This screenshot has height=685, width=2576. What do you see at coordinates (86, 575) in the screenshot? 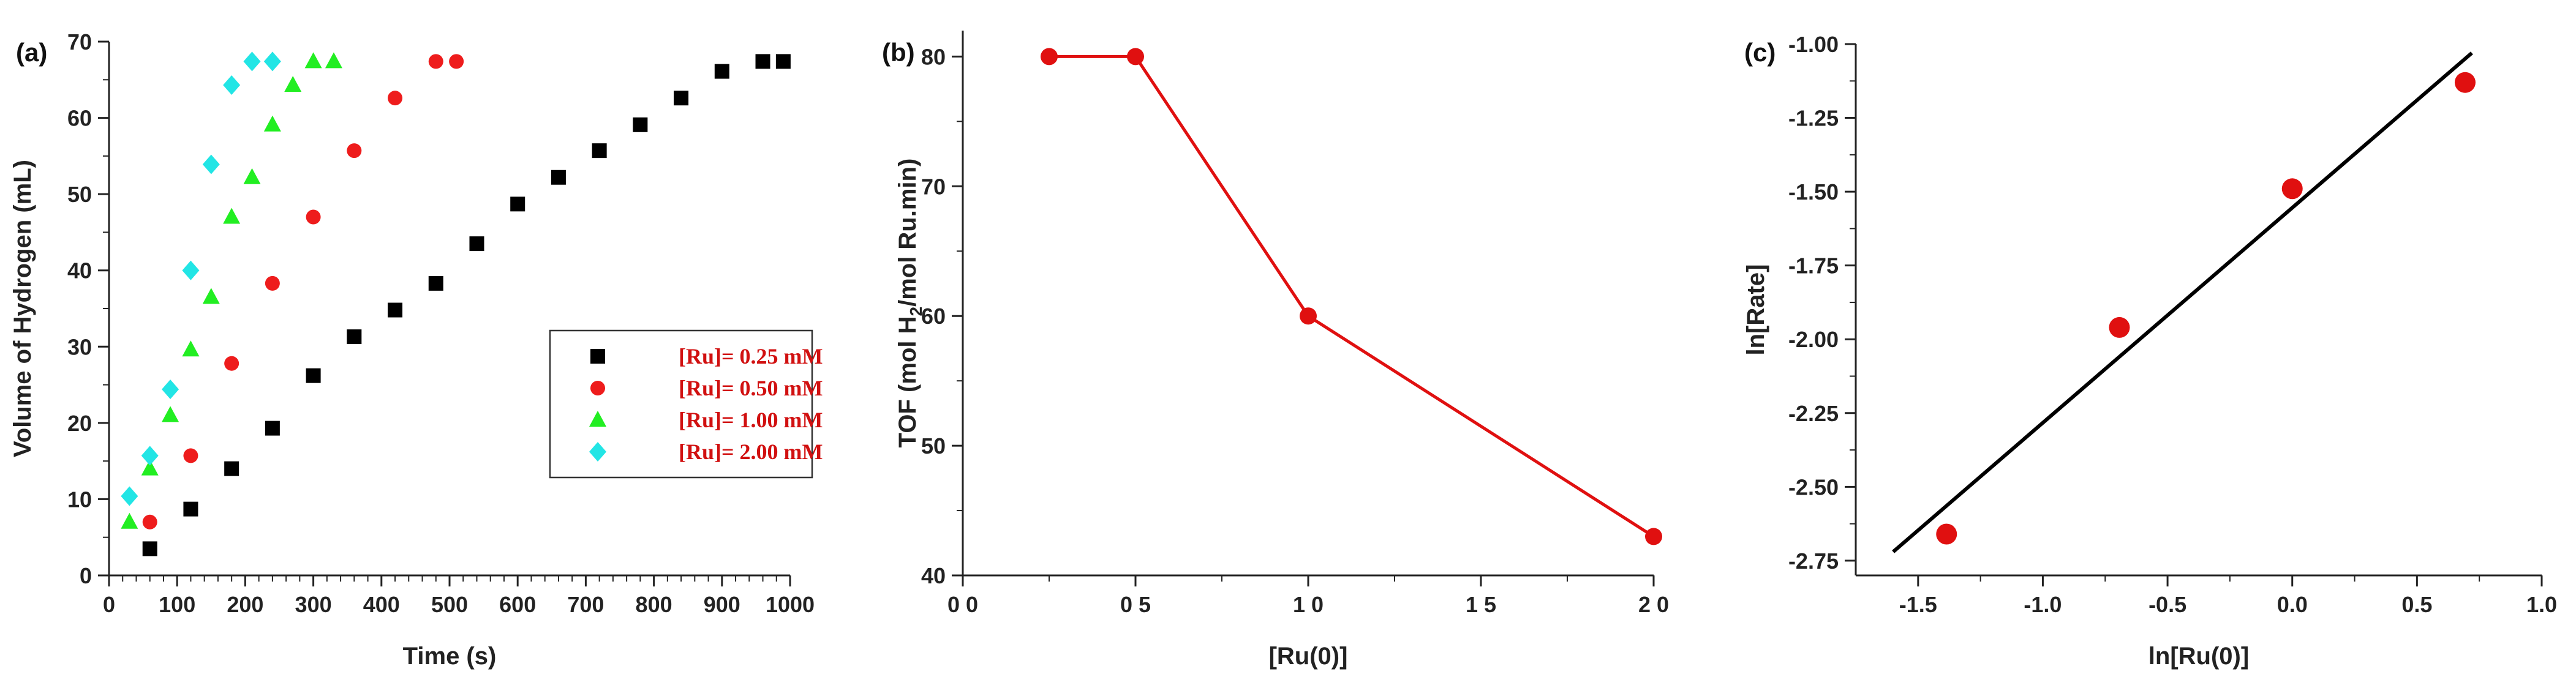
I see `y-tick-label: 0` at bounding box center [86, 575].